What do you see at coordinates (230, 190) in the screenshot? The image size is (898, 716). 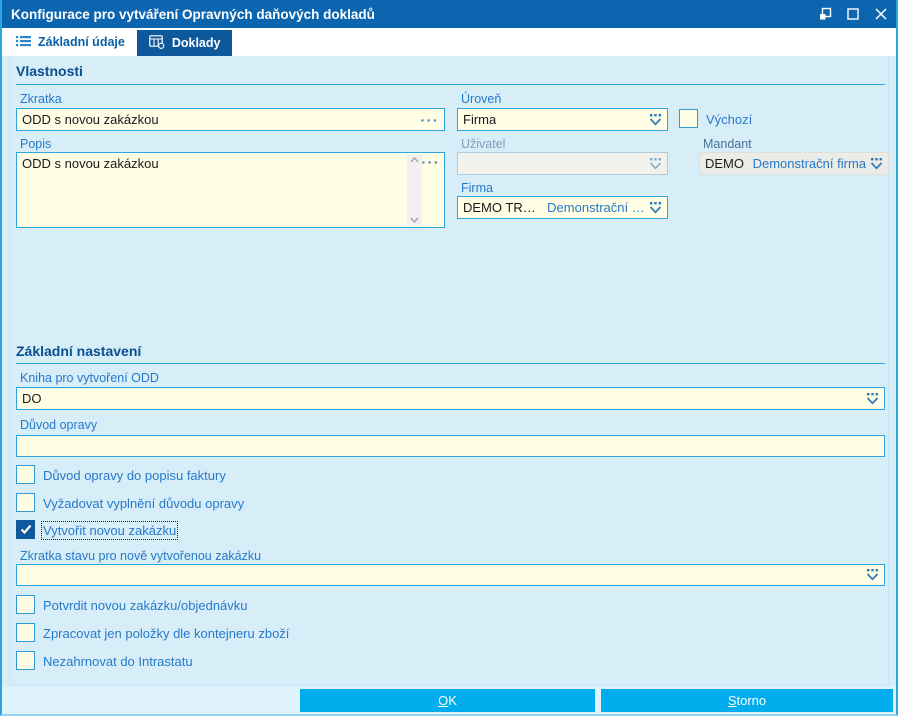 I see `popis-textarea: ODD s novou zakázkou ···` at bounding box center [230, 190].